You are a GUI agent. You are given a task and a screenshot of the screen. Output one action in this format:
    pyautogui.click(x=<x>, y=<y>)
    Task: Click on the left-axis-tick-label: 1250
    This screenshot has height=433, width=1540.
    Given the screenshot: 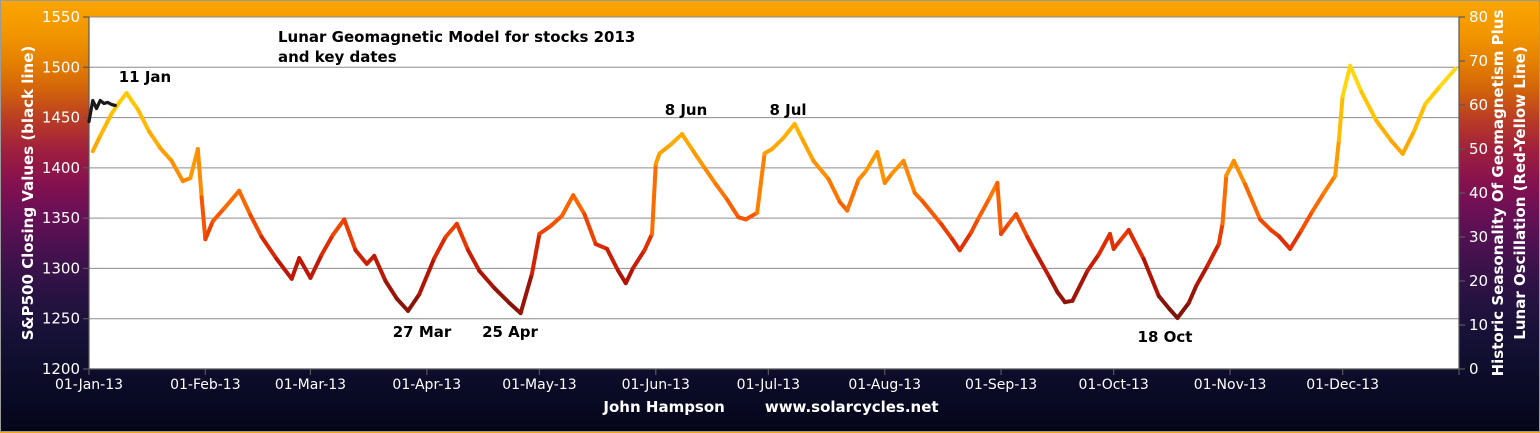 What is the action you would take?
    pyautogui.click(x=61, y=319)
    